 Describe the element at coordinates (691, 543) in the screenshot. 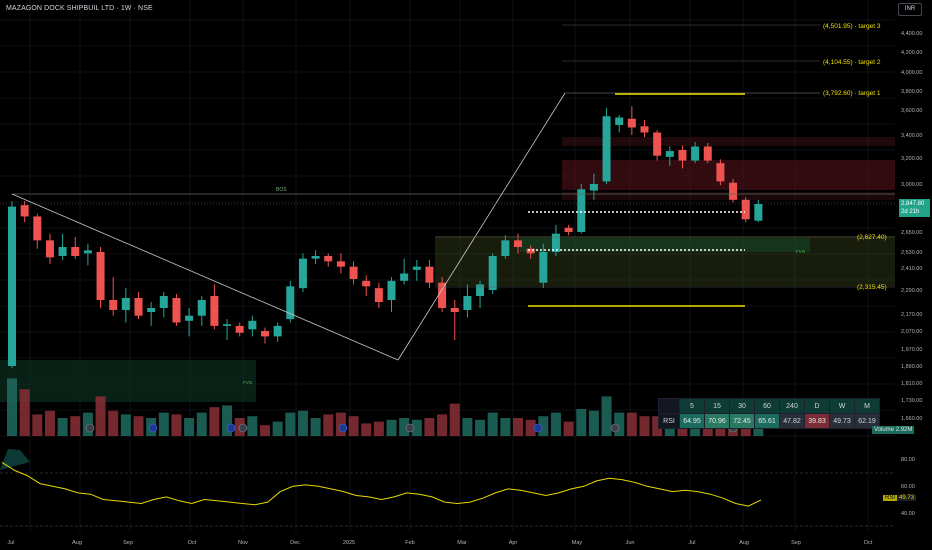

I see `time-tick: Jul` at that location.